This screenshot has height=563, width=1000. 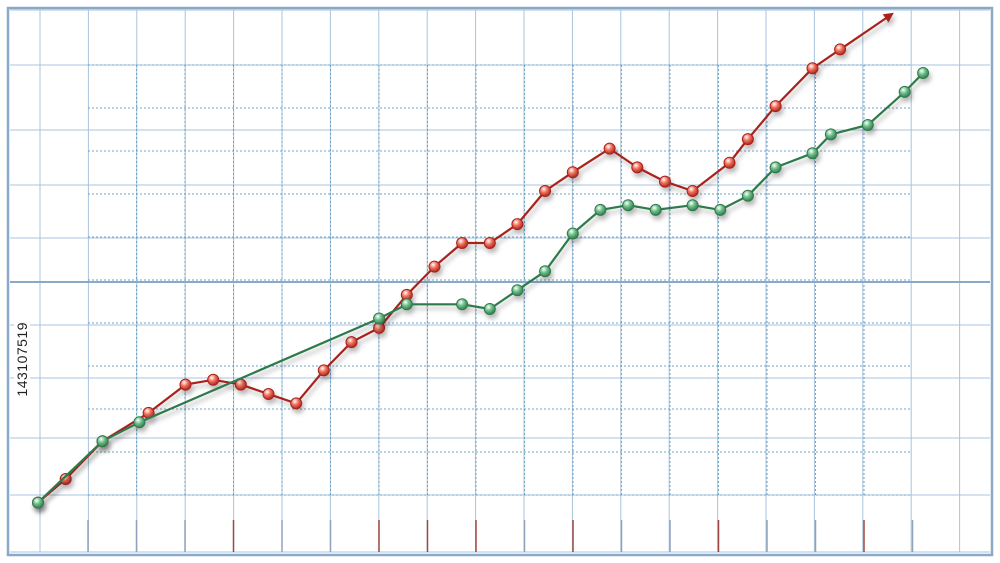 What do you see at coordinates (866, 31) in the screenshot?
I see `series-arrow-red` at bounding box center [866, 31].